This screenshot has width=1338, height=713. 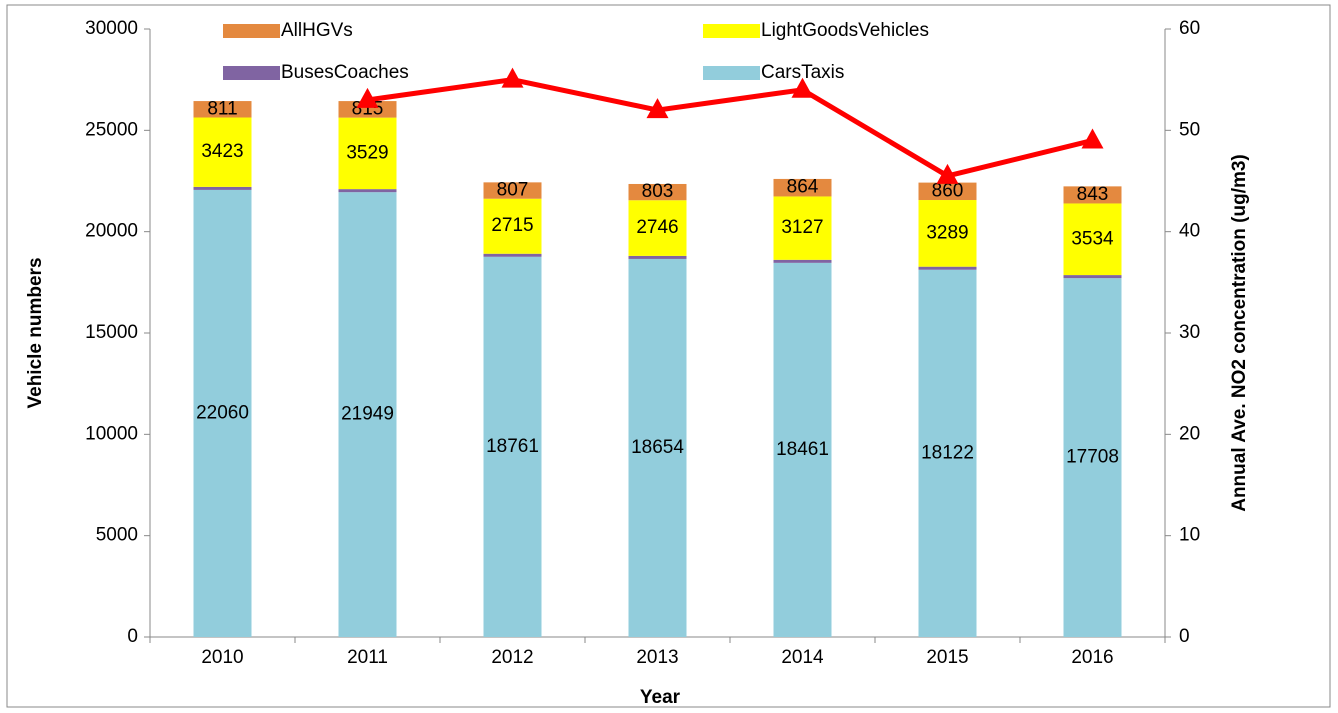 I want to click on y2-tick-label: 60, so click(x=1189, y=28).